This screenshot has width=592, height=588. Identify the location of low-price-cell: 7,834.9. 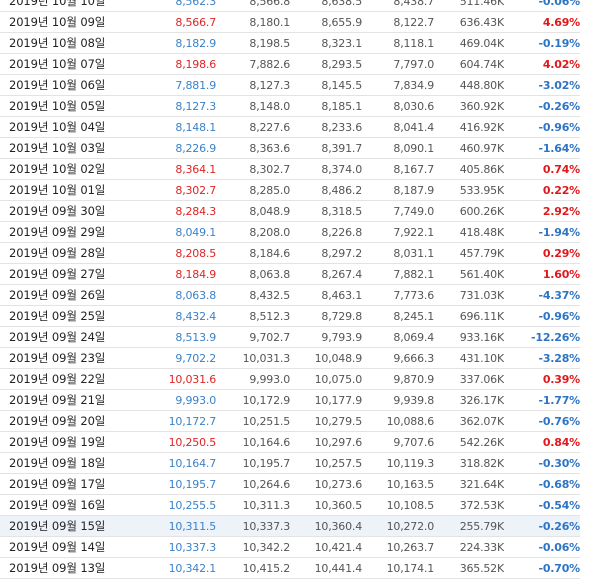
(398, 85).